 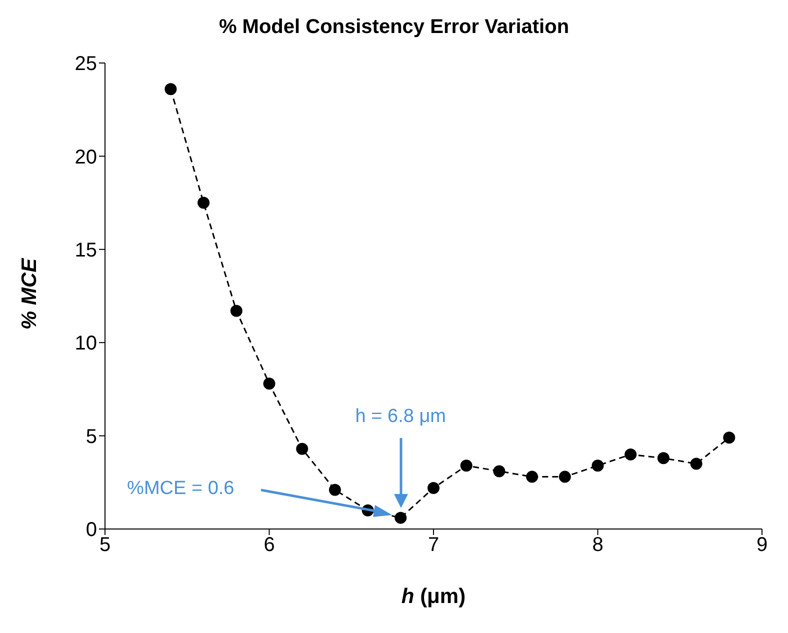 I want to click on x-tick-label: 8, so click(x=598, y=545).